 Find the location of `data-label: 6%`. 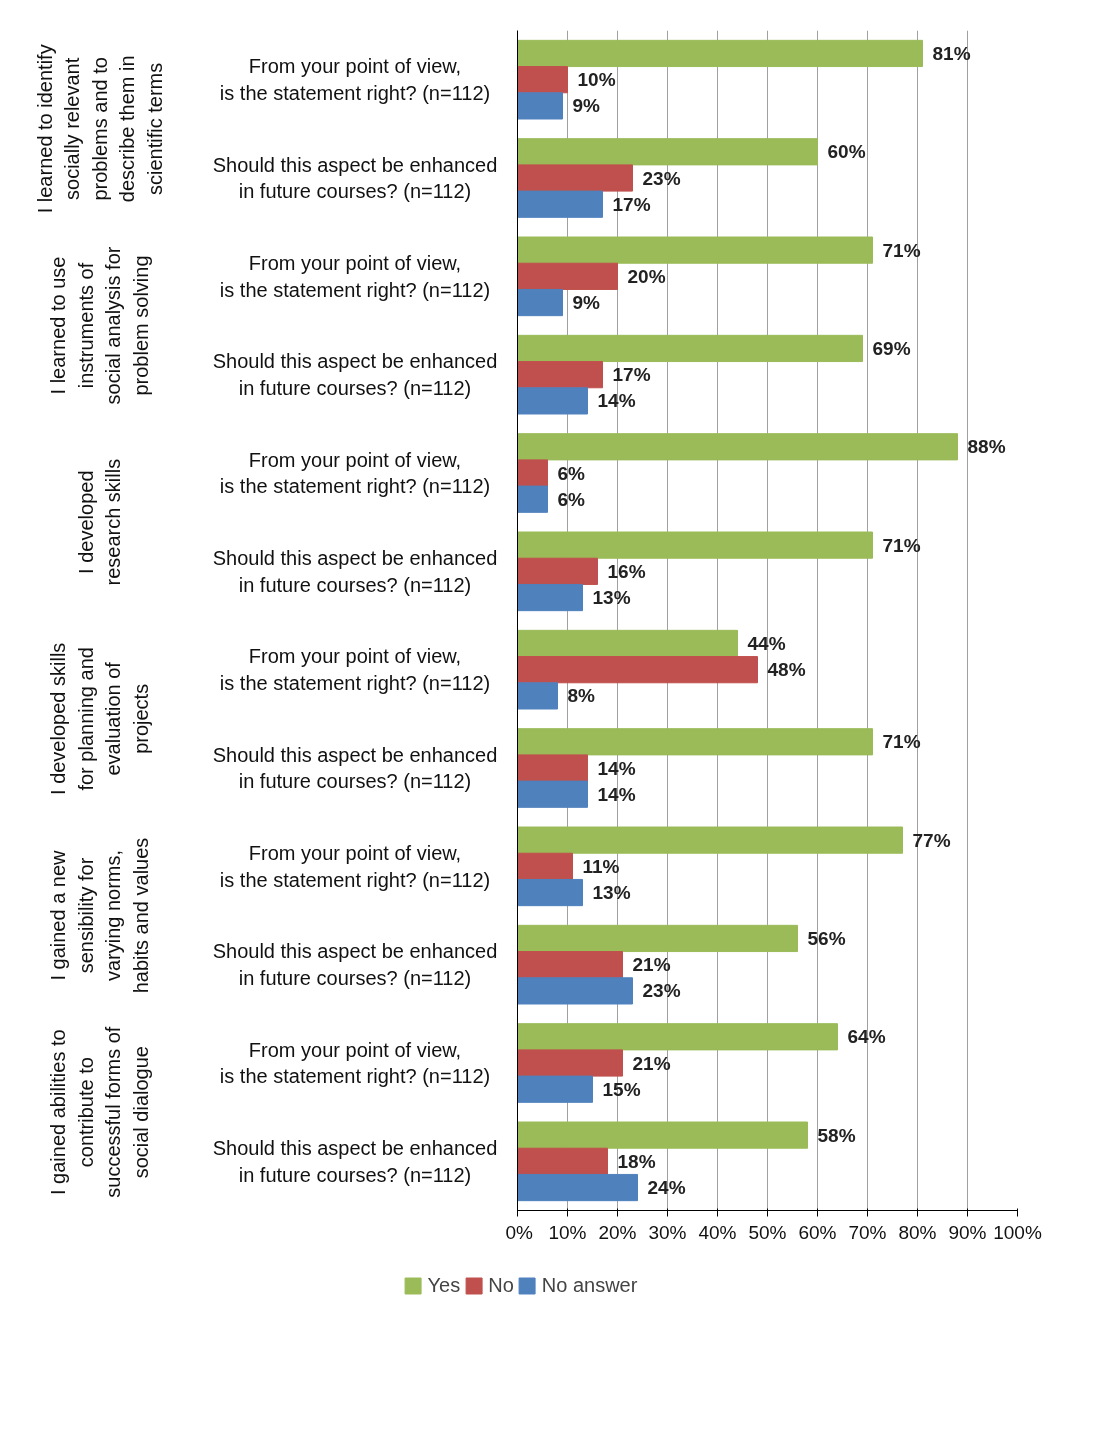

data-label: 6% is located at coordinates (571, 473).